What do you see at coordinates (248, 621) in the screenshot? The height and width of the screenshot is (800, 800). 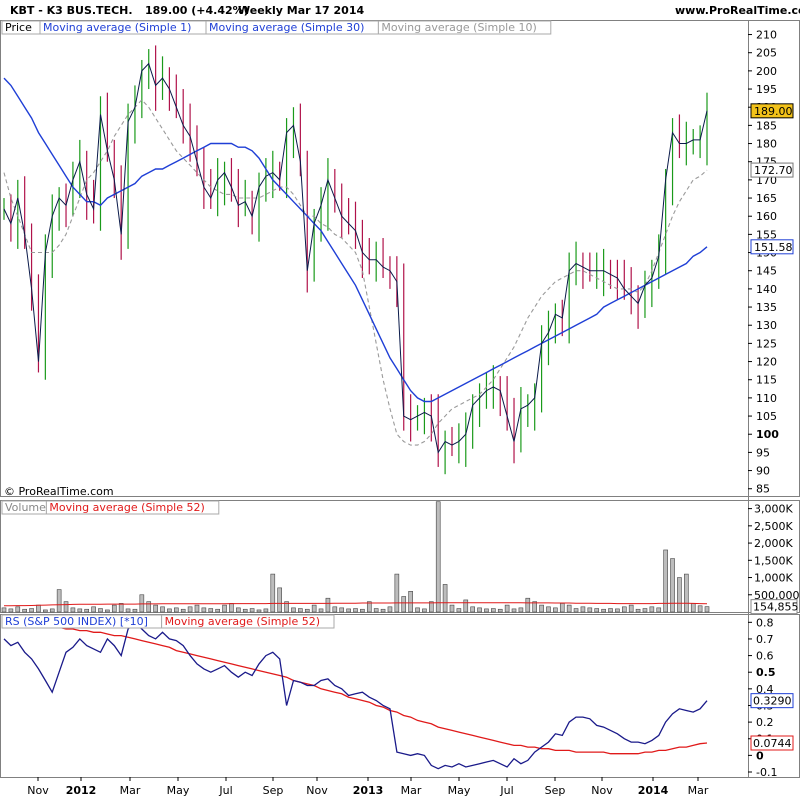 I see `rs-legend-box` at bounding box center [248, 621].